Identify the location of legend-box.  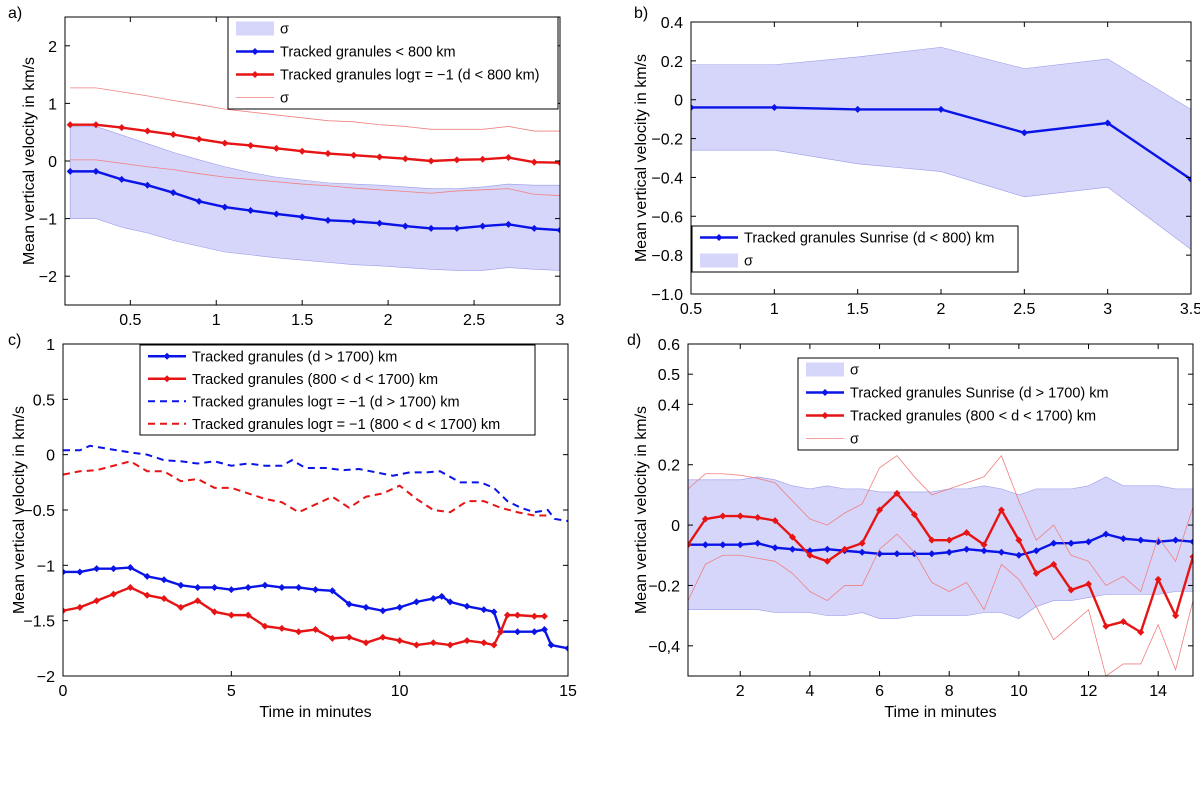
(393, 63).